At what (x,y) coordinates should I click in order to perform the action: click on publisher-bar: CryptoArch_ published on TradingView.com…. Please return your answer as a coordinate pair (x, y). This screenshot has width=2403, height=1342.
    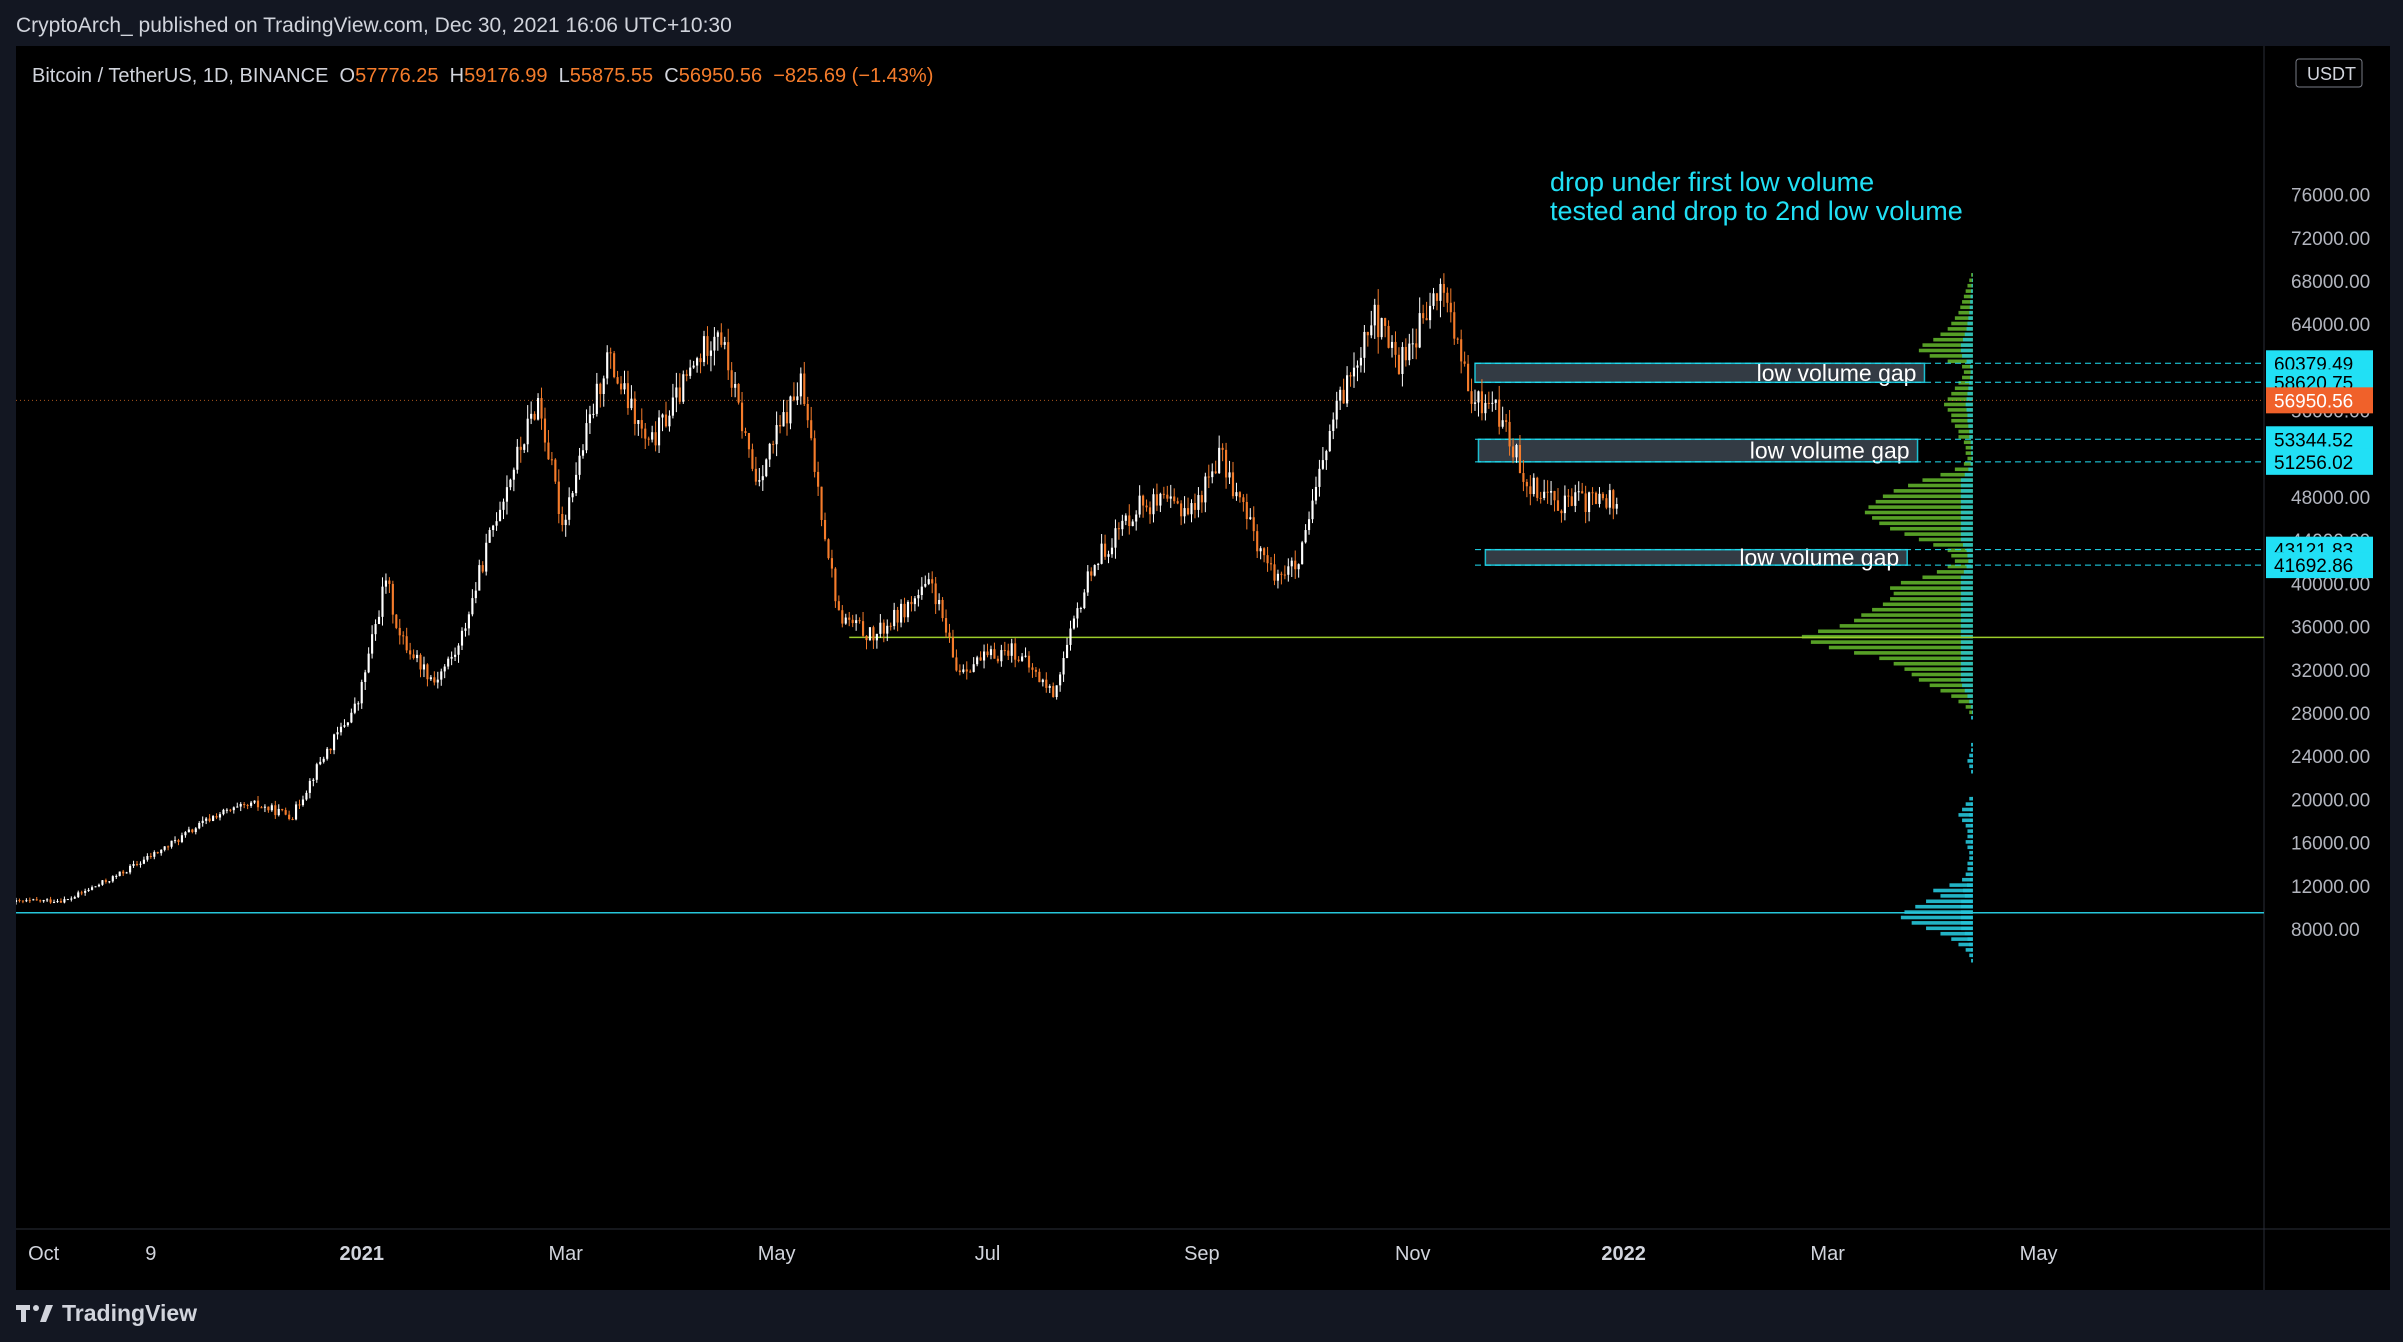
    Looking at the image, I should click on (1201, 27).